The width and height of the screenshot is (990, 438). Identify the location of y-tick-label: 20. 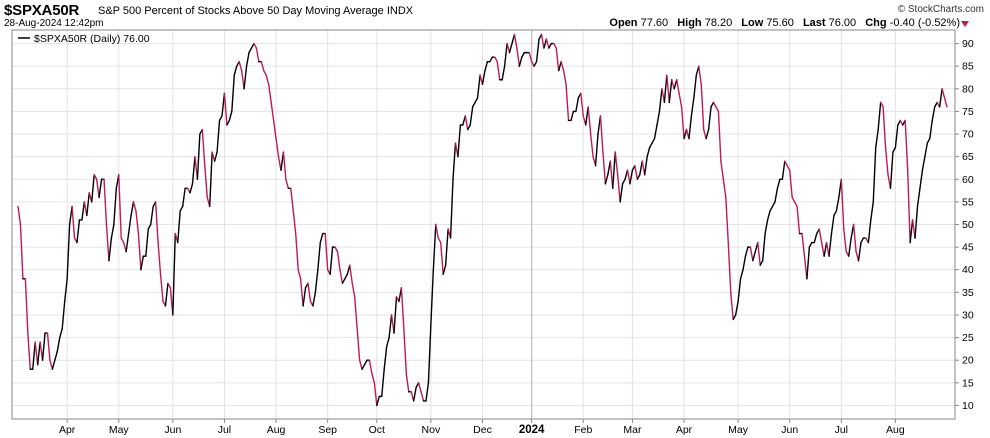
(968, 361).